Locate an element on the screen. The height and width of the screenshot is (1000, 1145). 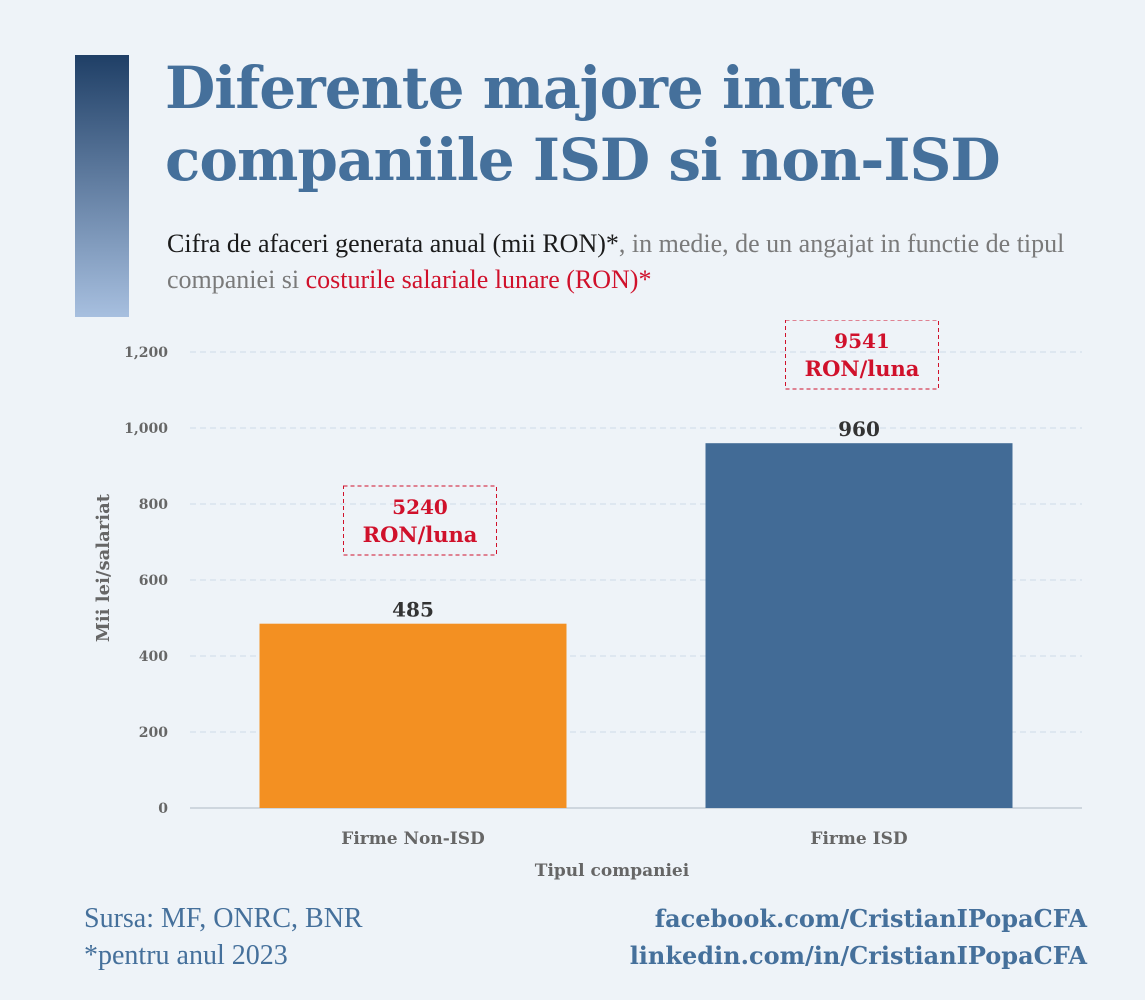
y-tick-label: 1,000 is located at coordinates (146, 429).